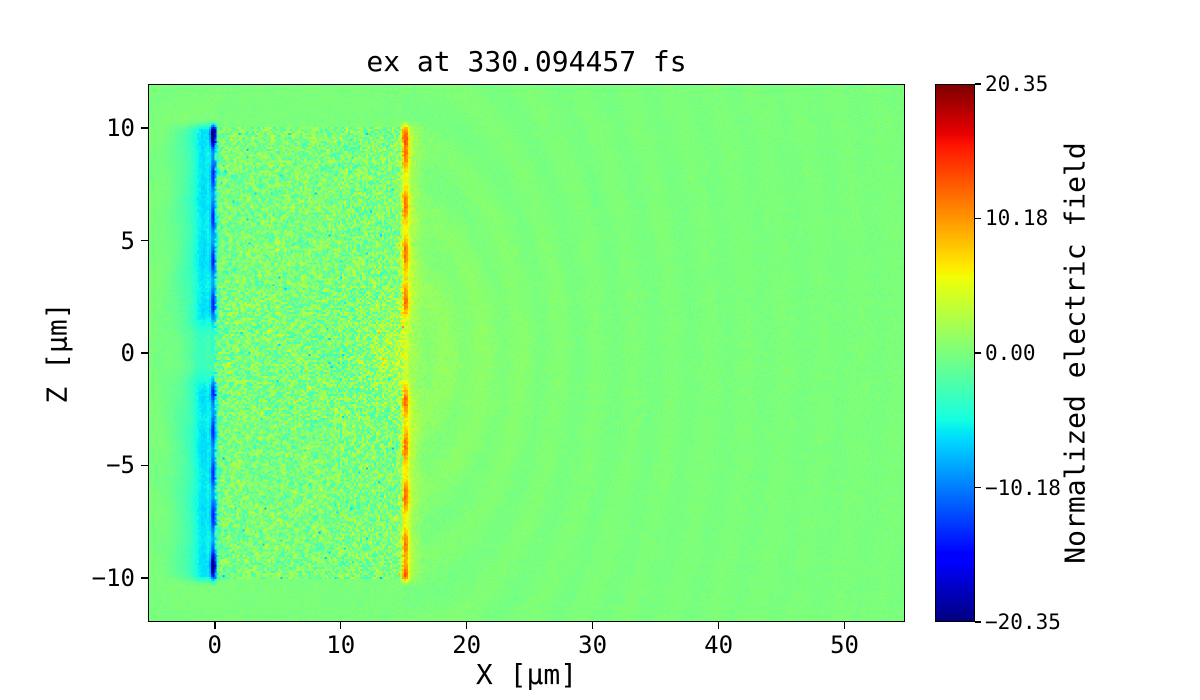  What do you see at coordinates (526, 61) in the screenshot?
I see `plot-title: ex at 330.094457 fs` at bounding box center [526, 61].